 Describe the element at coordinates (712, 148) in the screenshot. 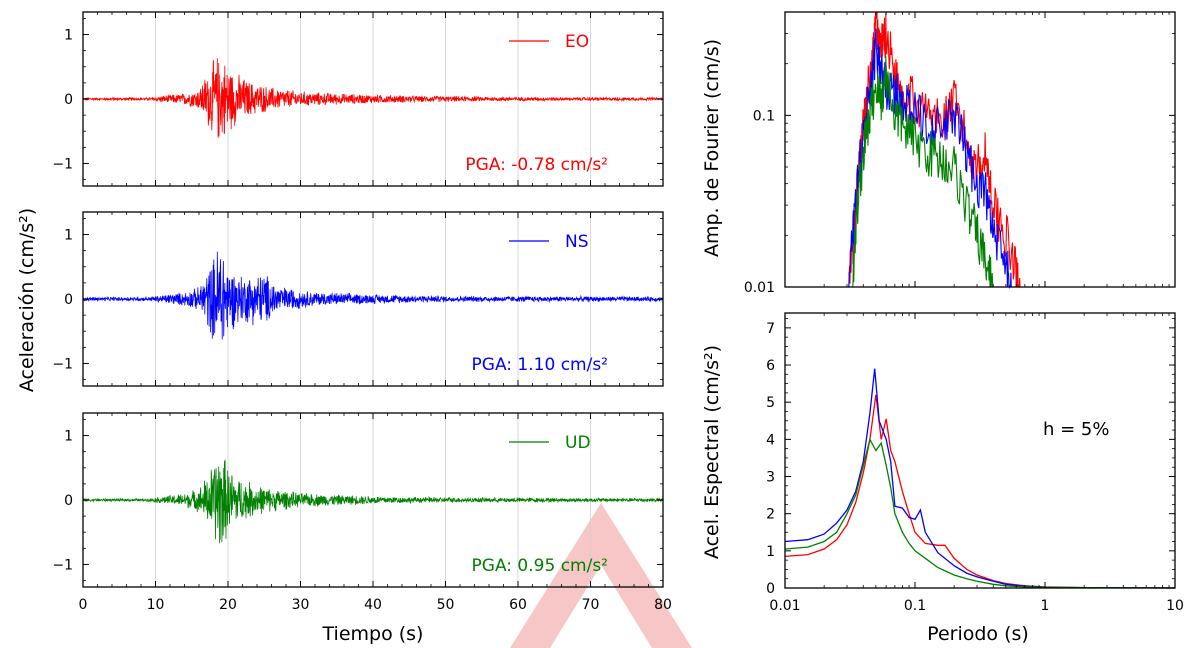

I see `y-axis-title-fourier: Amp. de Fourier (cm/s)` at that location.